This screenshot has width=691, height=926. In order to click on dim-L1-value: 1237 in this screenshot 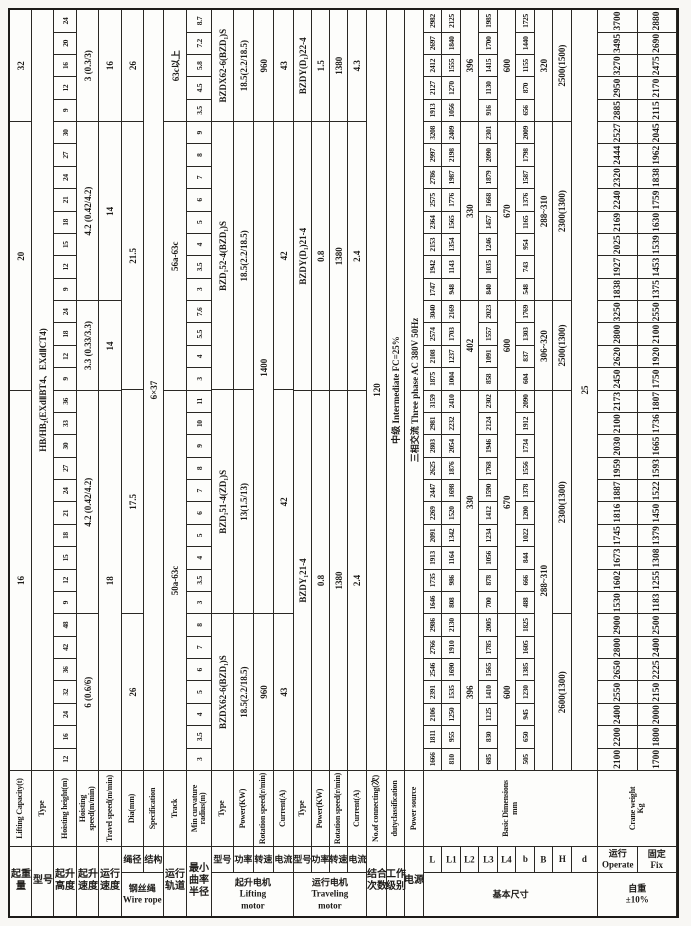, I will do `click(451, 356)`.